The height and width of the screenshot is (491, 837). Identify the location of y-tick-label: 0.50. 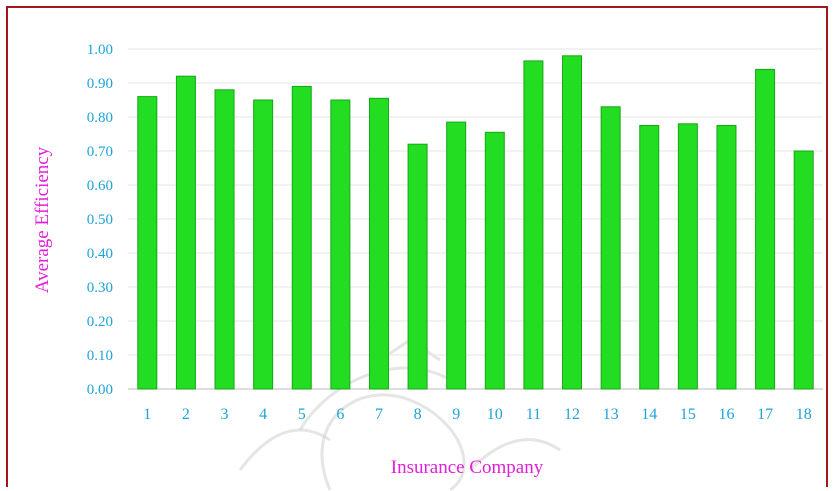
(100, 220).